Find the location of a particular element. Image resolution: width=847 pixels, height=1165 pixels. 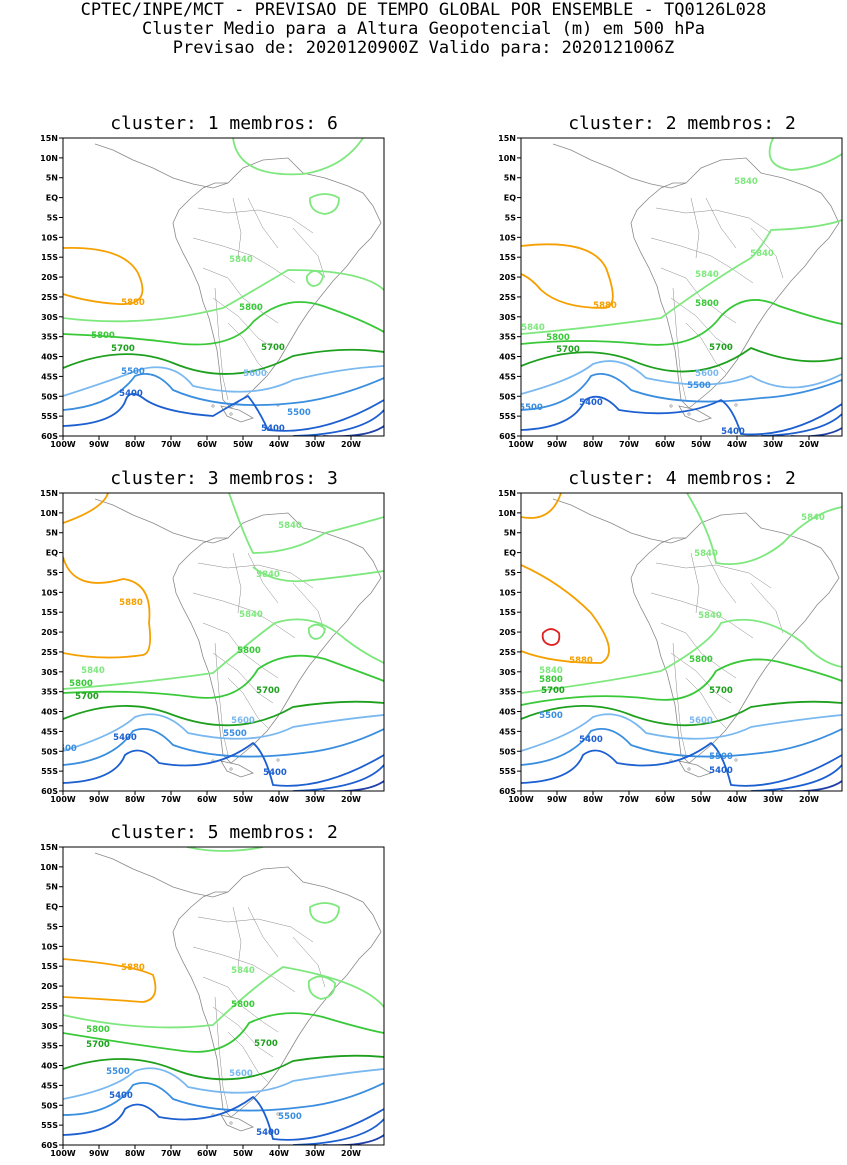

contour-c5840c is located at coordinates (324, 204).